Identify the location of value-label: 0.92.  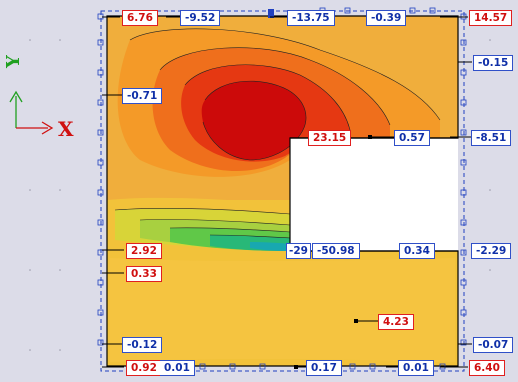
(144, 368).